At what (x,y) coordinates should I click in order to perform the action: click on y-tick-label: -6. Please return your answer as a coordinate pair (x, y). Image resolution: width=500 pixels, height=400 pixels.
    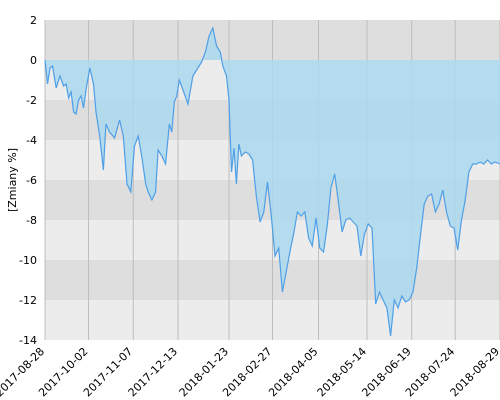
    Looking at the image, I should click on (31, 180).